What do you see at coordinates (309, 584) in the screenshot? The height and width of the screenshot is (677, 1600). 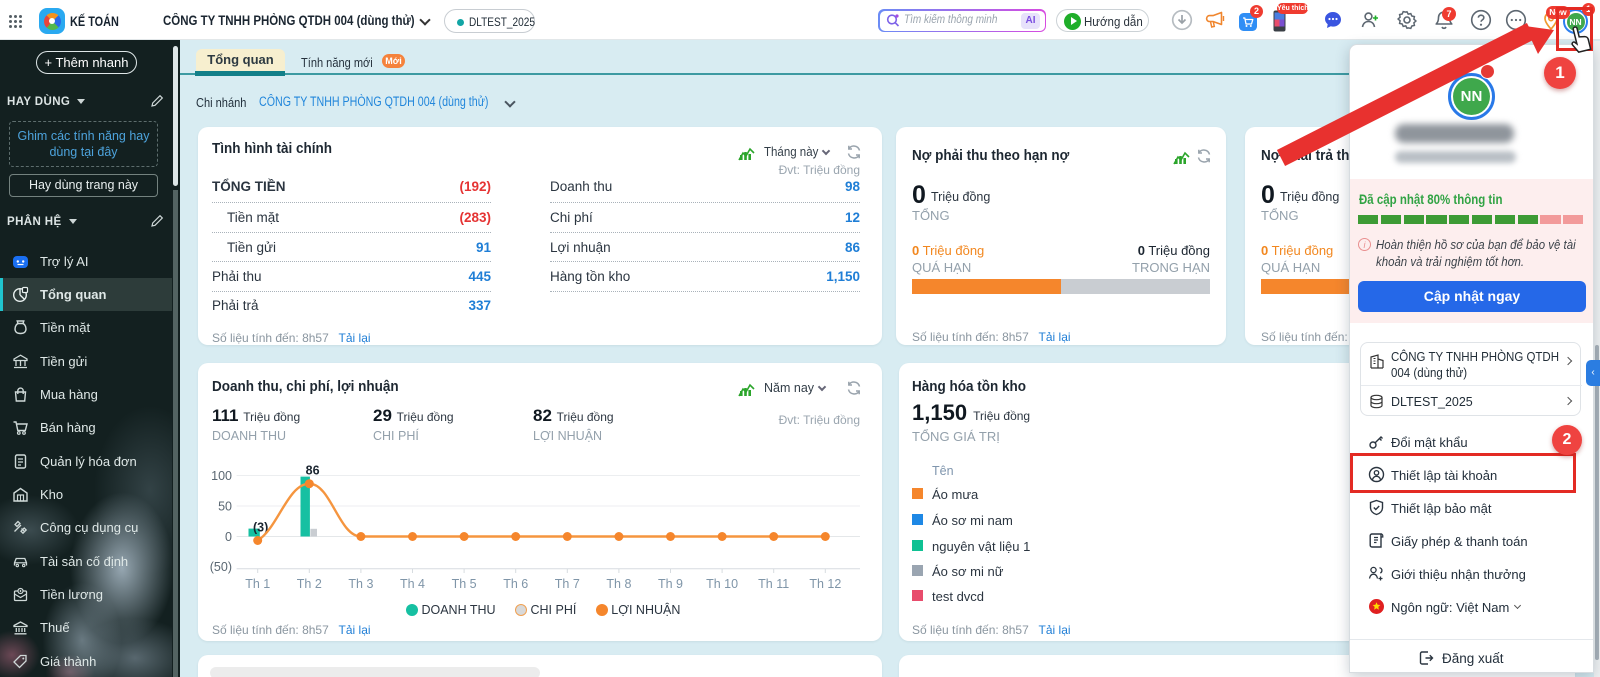 I see `svg-text: Th 2` at bounding box center [309, 584].